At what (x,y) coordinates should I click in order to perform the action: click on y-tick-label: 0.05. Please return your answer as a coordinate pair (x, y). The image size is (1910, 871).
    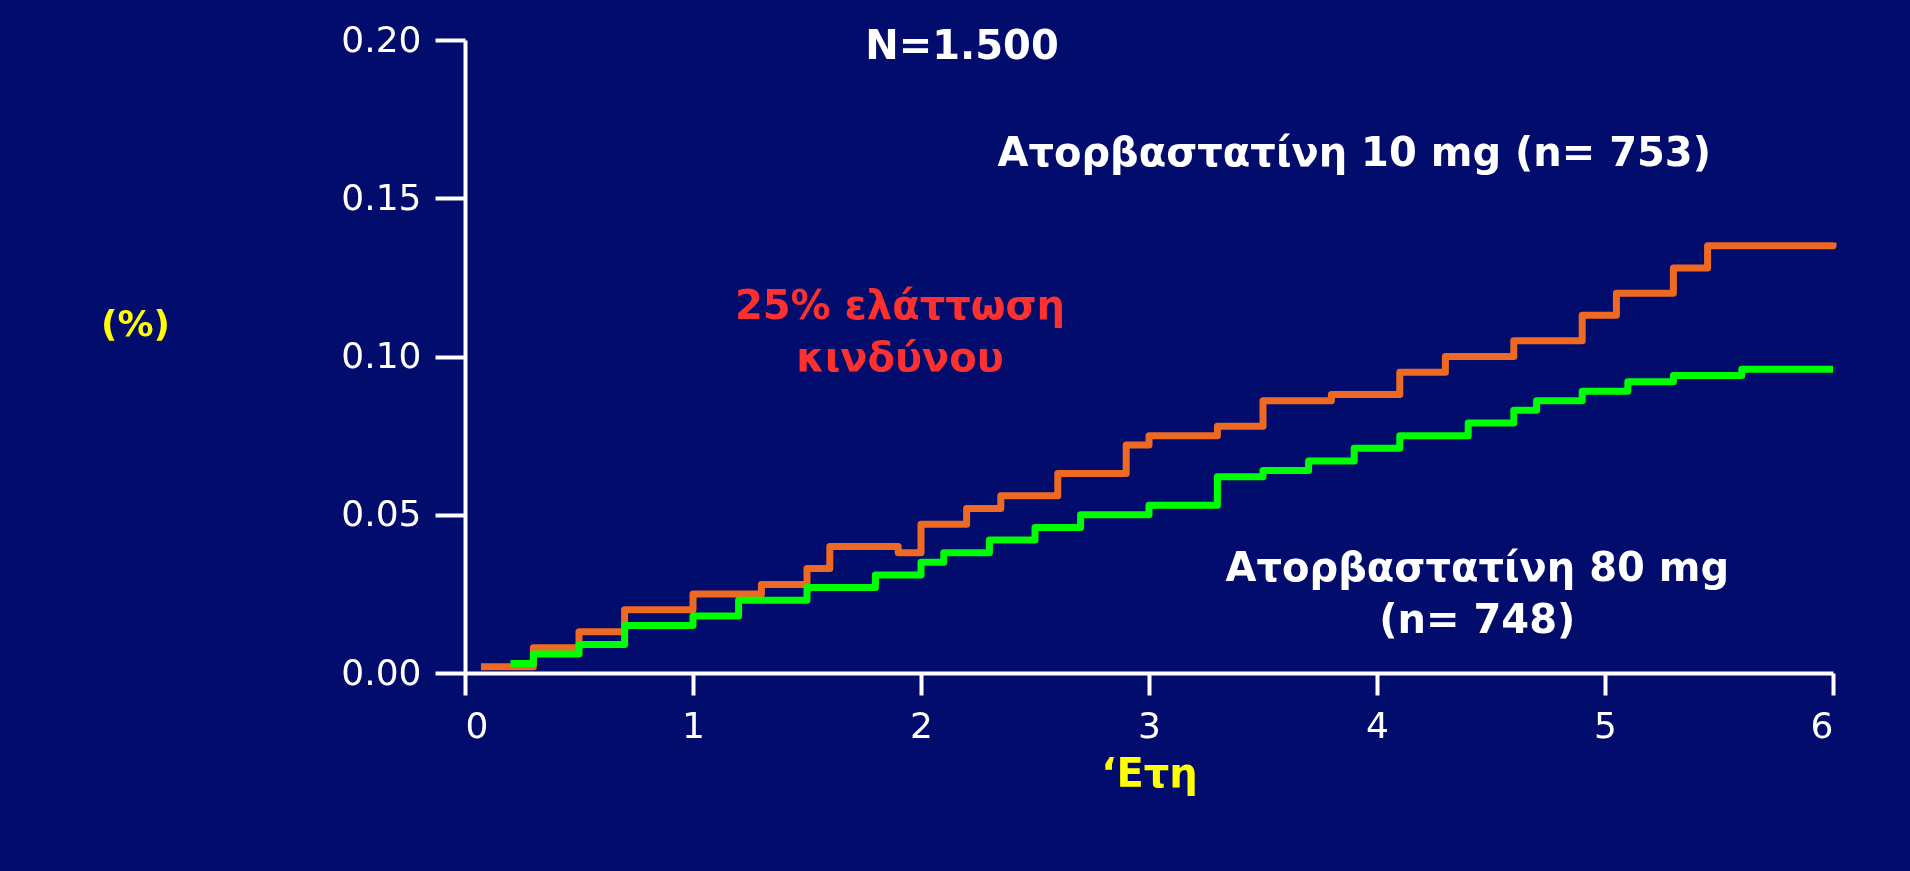
    Looking at the image, I should click on (381, 514).